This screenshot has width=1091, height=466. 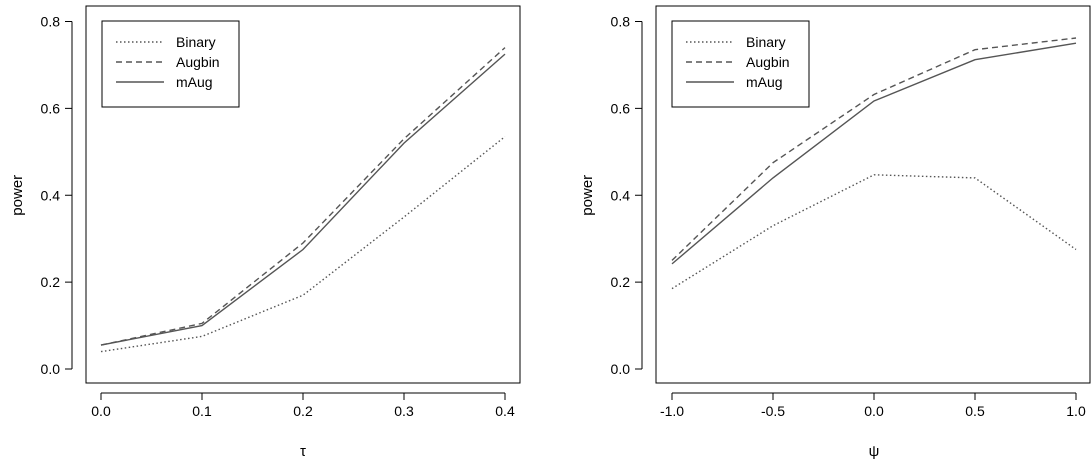 What do you see at coordinates (404, 411) in the screenshot?
I see `x-tick-label: 0.3` at bounding box center [404, 411].